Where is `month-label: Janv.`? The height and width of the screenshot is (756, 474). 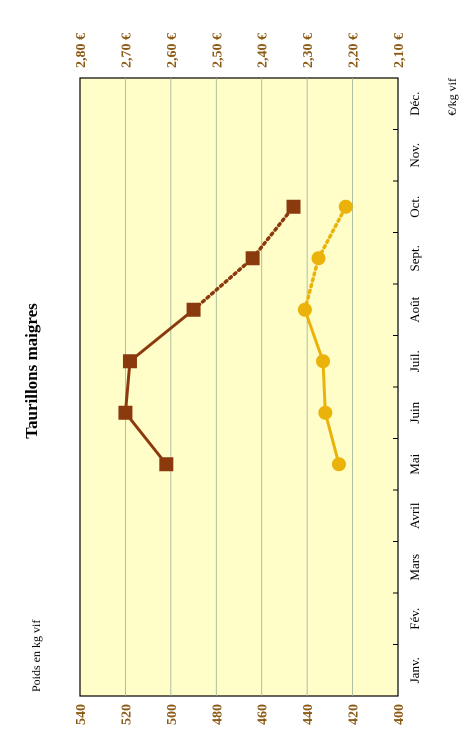 month-label: Janv. is located at coordinates (414, 670).